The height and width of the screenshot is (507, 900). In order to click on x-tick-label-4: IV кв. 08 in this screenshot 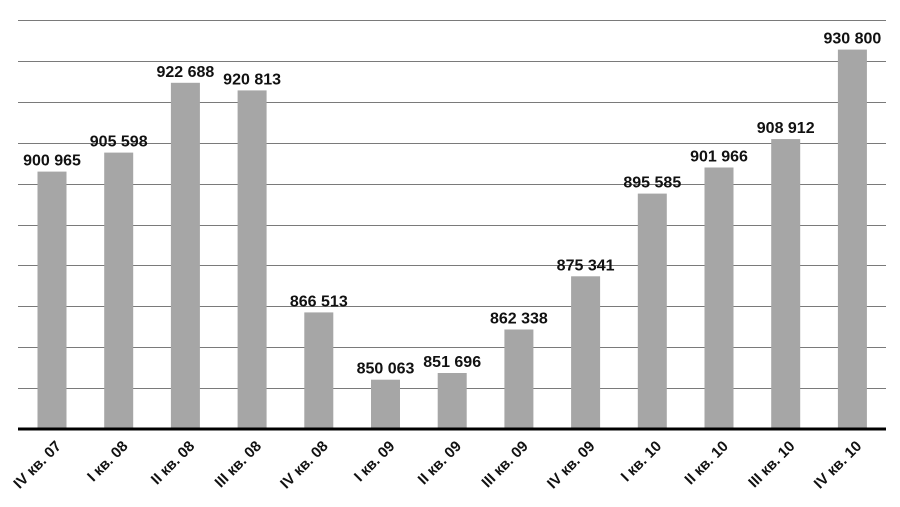, I will do `click(304, 465)`.